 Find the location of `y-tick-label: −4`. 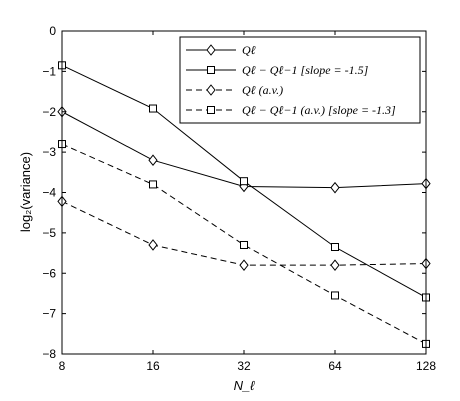

y-tick-label: −4 is located at coordinates (49, 193).